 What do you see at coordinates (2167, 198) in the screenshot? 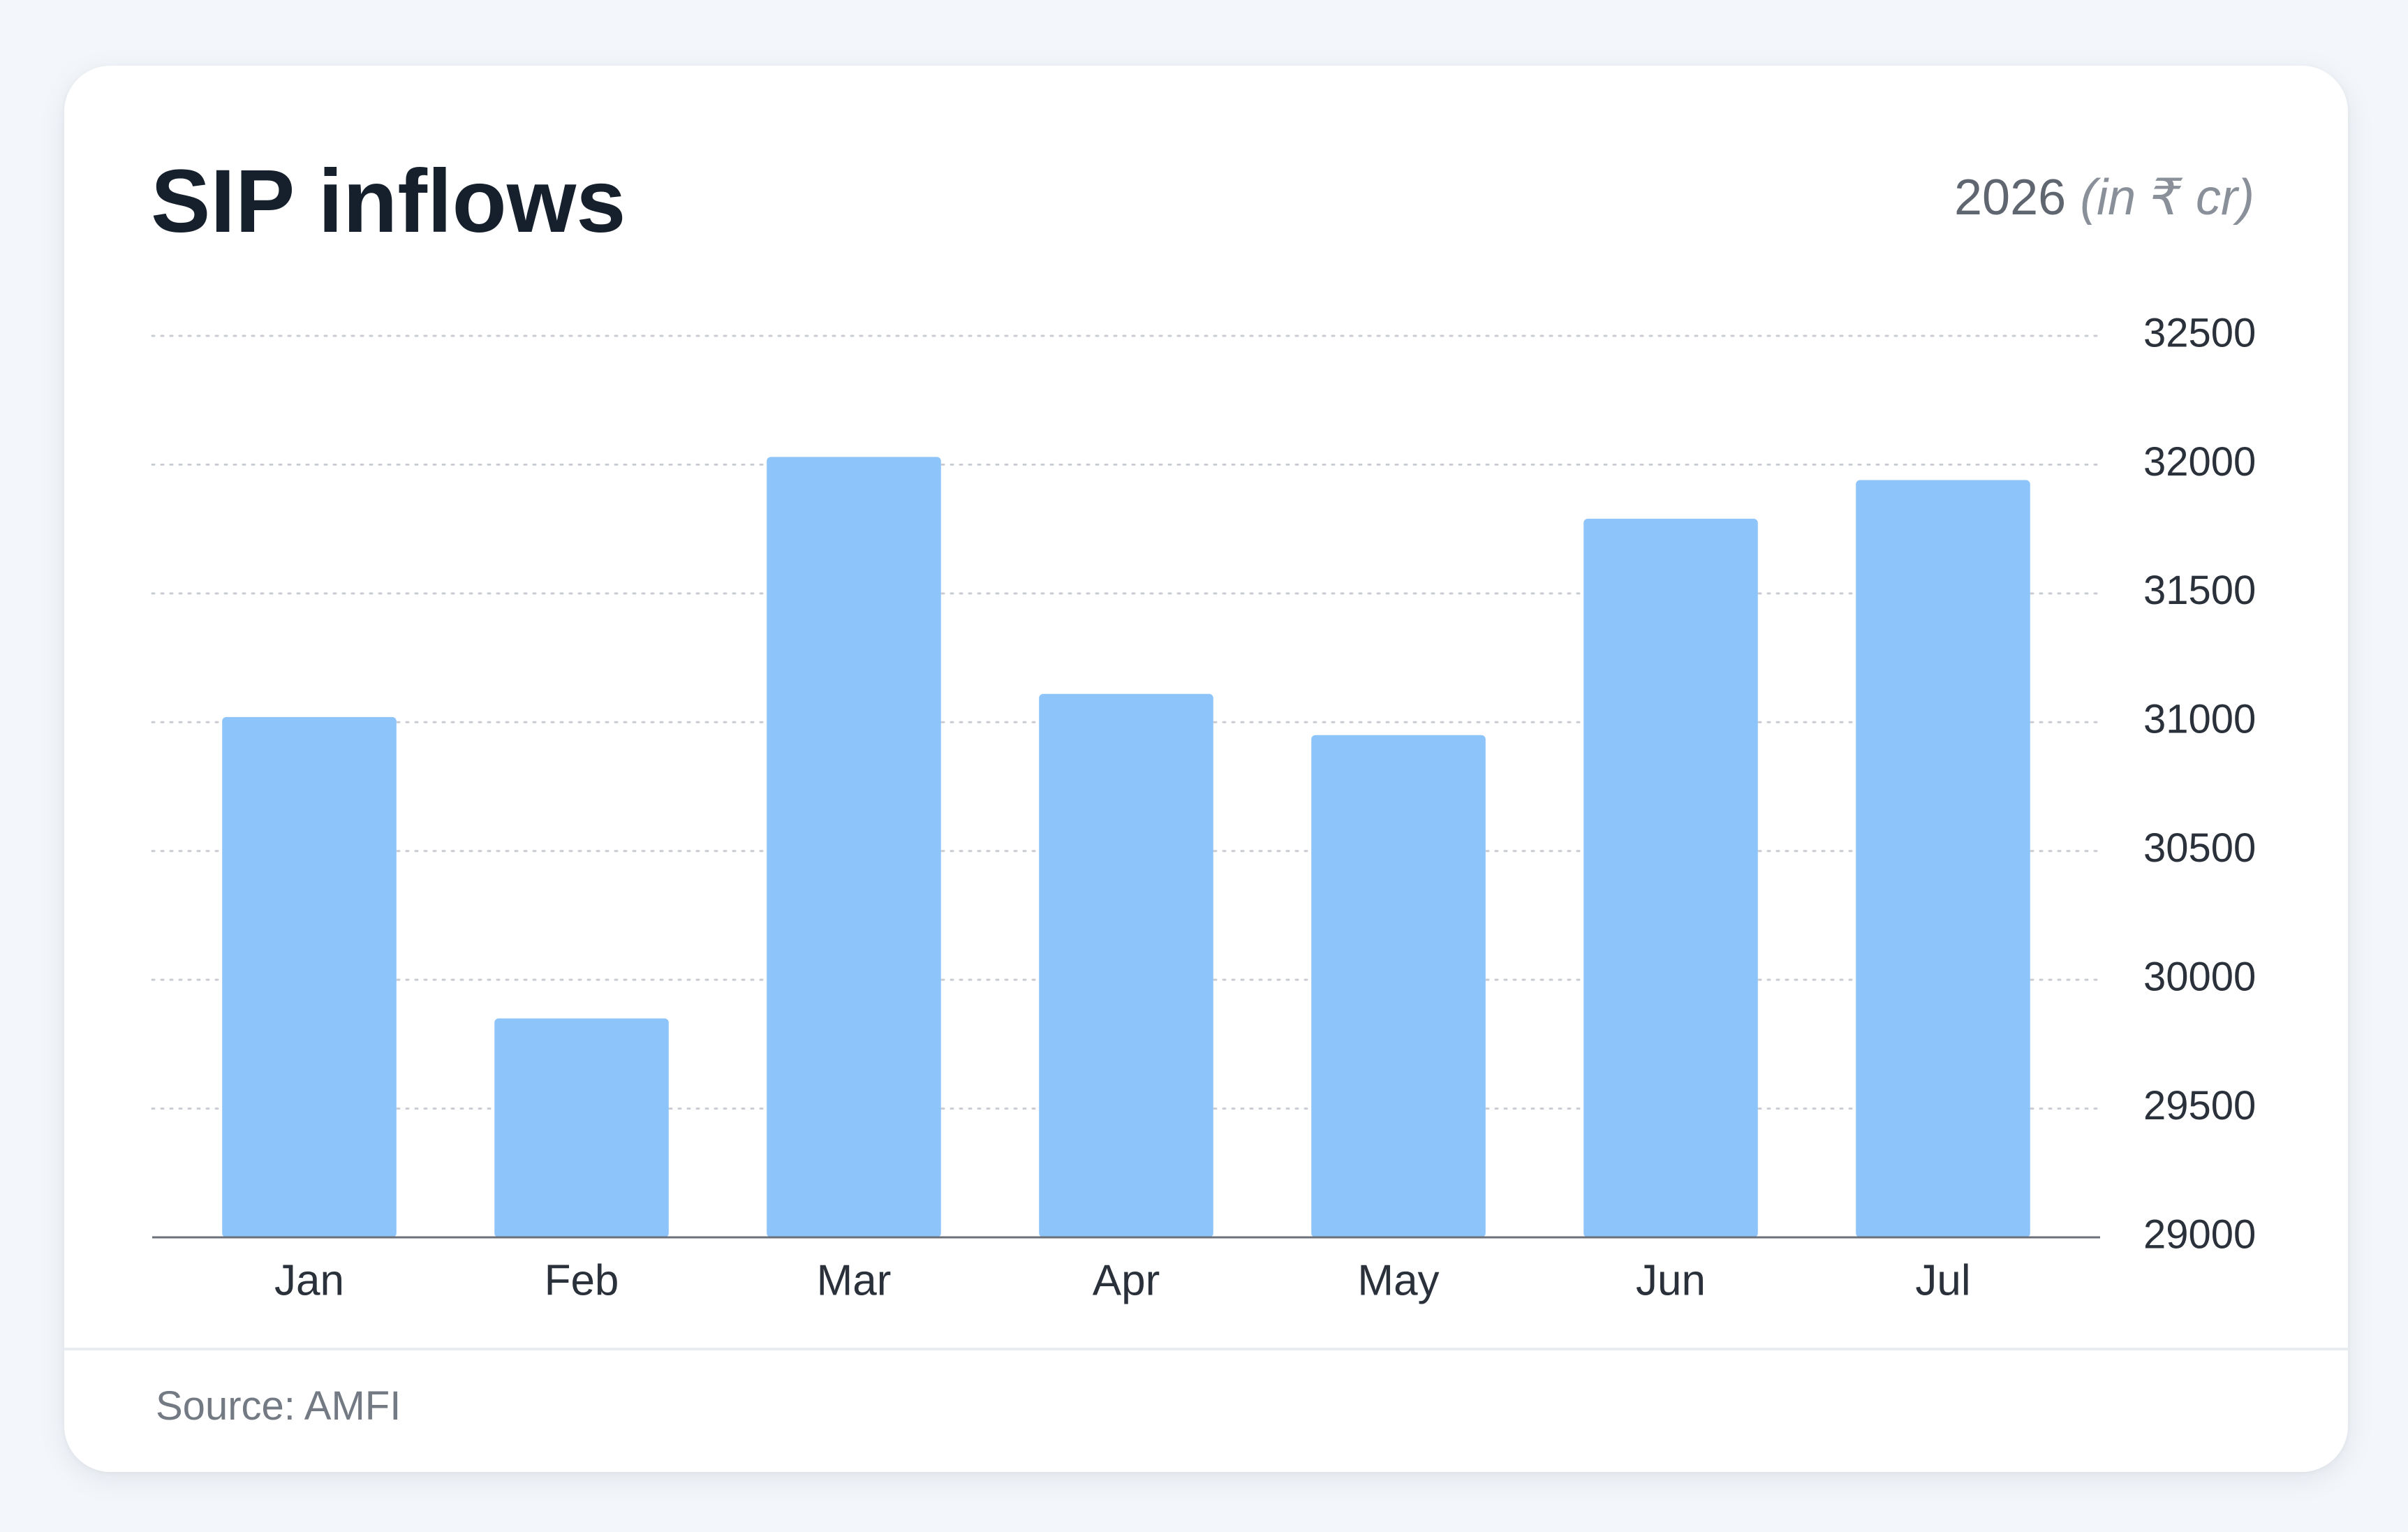
I see `chart-unit: (in ₹ cr)` at bounding box center [2167, 198].